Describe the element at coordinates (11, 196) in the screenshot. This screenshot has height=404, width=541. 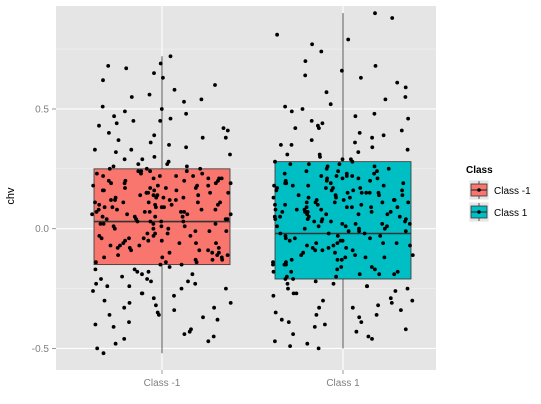
I see `y-axis-title: chv` at that location.